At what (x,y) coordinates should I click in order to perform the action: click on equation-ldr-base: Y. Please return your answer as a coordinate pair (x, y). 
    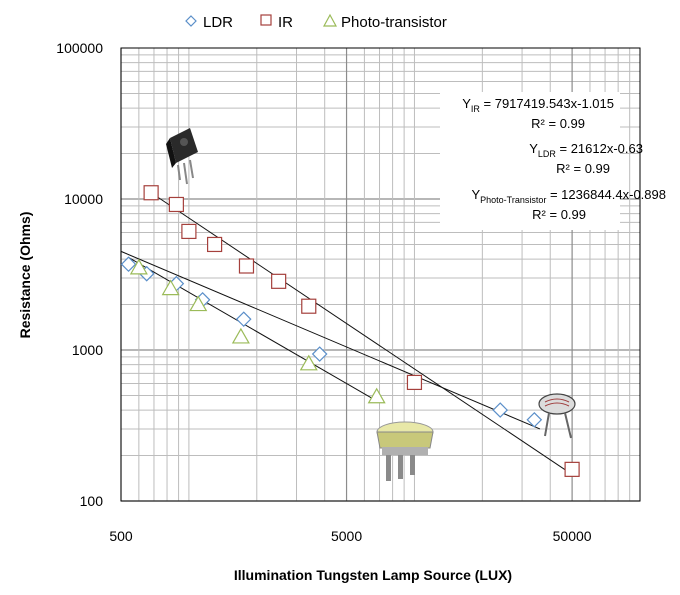
    Looking at the image, I should click on (533, 148).